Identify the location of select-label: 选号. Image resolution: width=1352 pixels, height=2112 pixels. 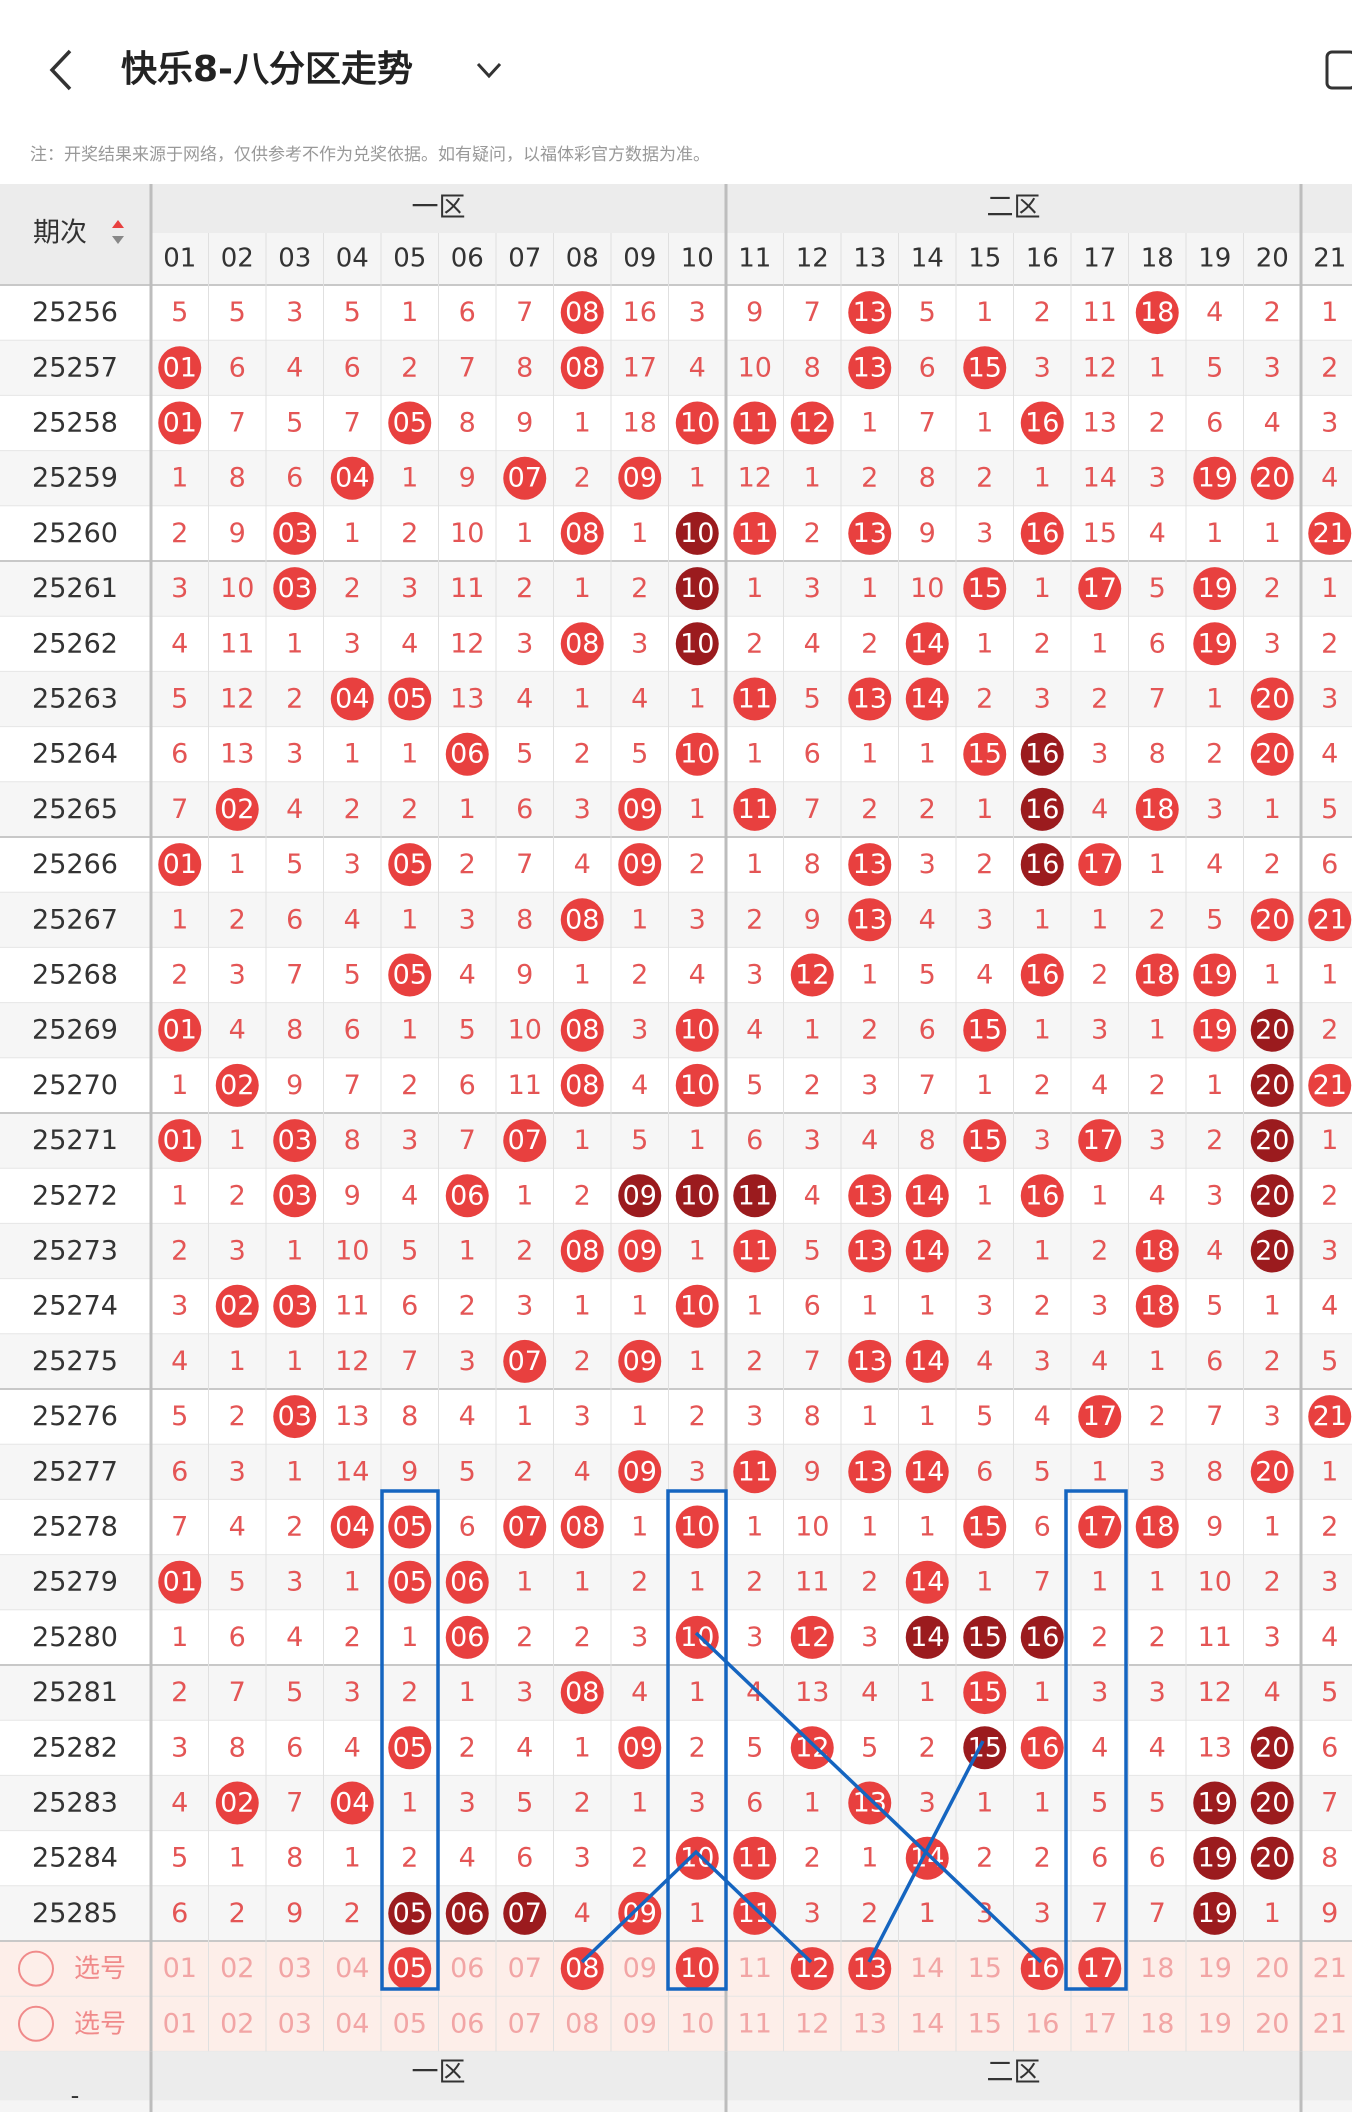
(100, 2024).